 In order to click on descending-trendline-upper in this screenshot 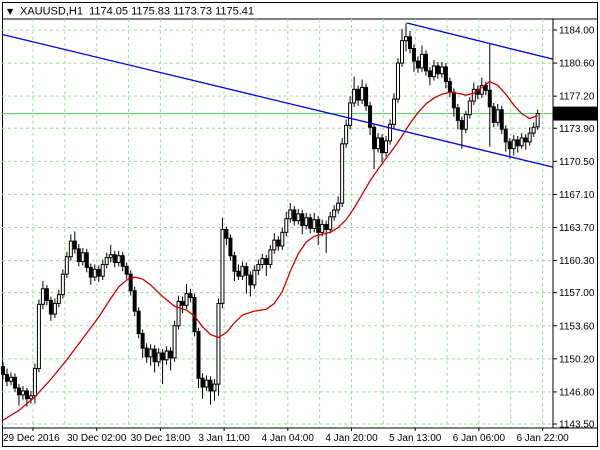, I will do `click(480, 41)`.